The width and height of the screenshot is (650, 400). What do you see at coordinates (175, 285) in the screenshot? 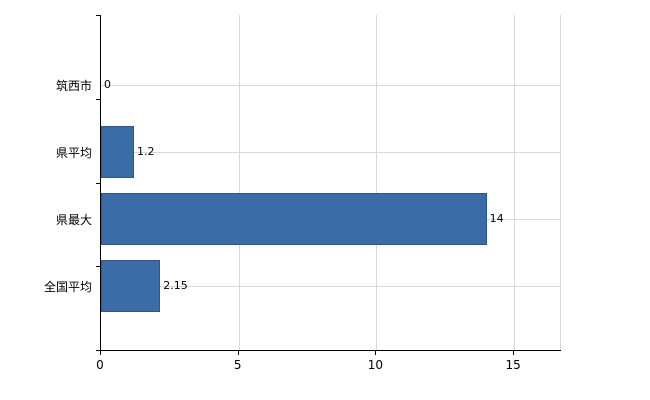
I see `bar-value-label: 2.15` at bounding box center [175, 285].